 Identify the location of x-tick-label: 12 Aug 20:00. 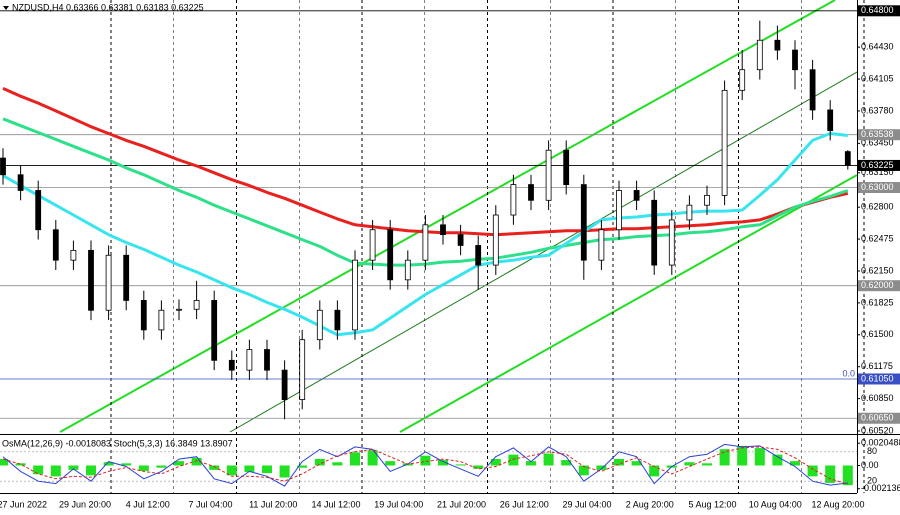
(837, 504).